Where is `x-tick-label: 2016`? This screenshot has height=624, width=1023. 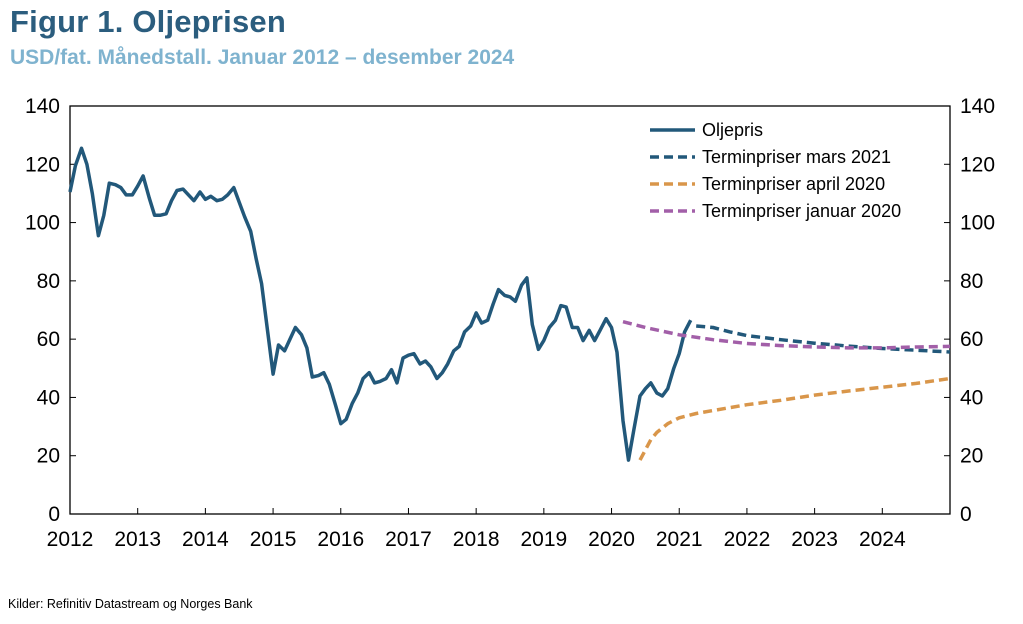 x-tick-label: 2016 is located at coordinates (340, 539).